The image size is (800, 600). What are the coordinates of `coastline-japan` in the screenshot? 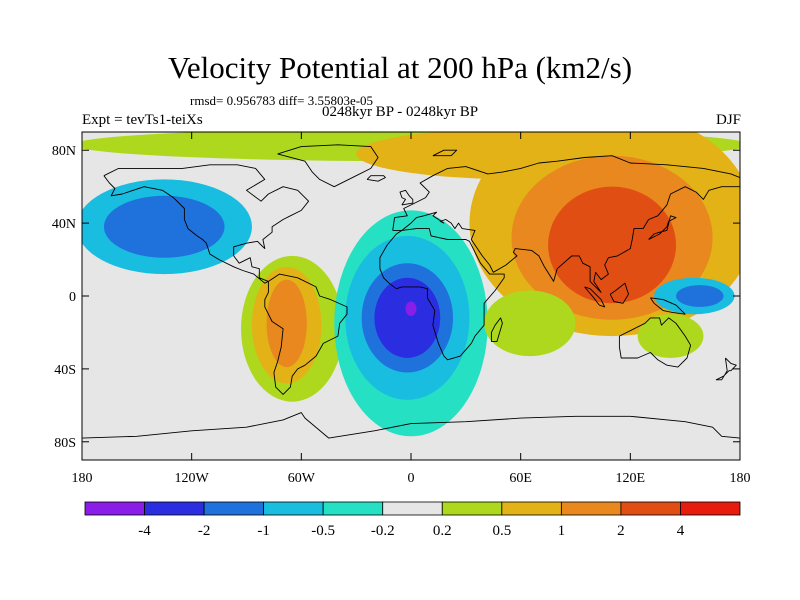 It's located at (662, 227).